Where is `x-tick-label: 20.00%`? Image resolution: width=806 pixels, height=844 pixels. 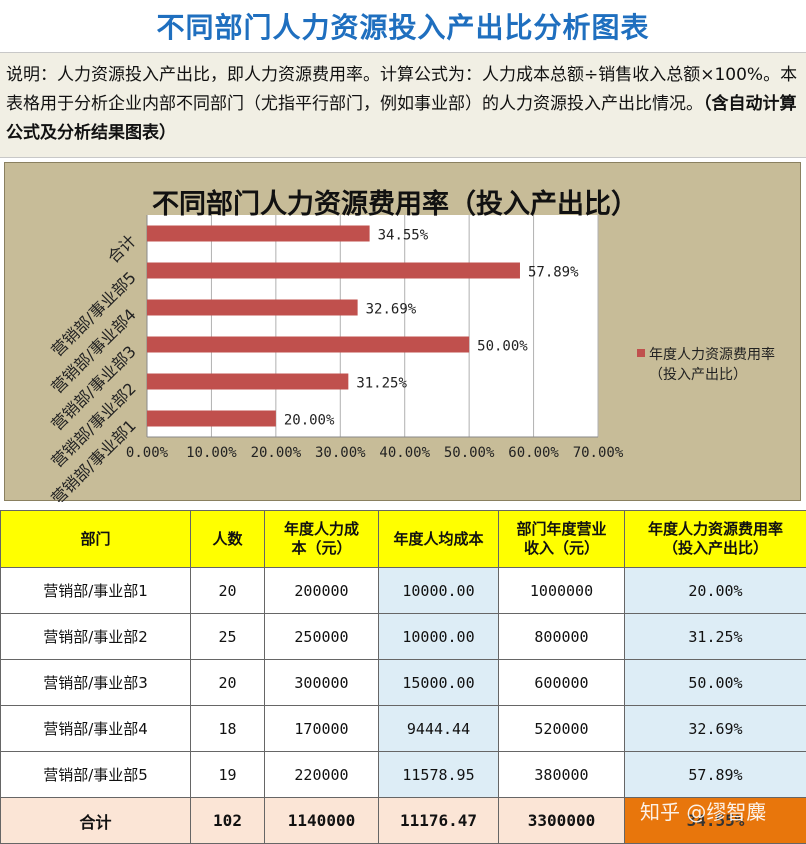 x-tick-label: 20.00% is located at coordinates (276, 453).